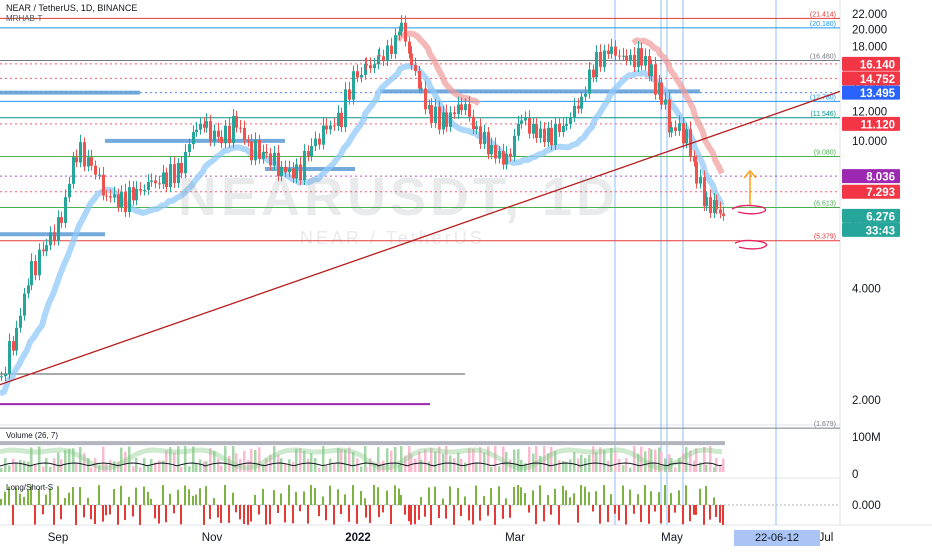 Image resolution: width=932 pixels, height=555 pixels. Describe the element at coordinates (32, 435) in the screenshot. I see `volume-pane-label: Volume (26, 7)` at that location.